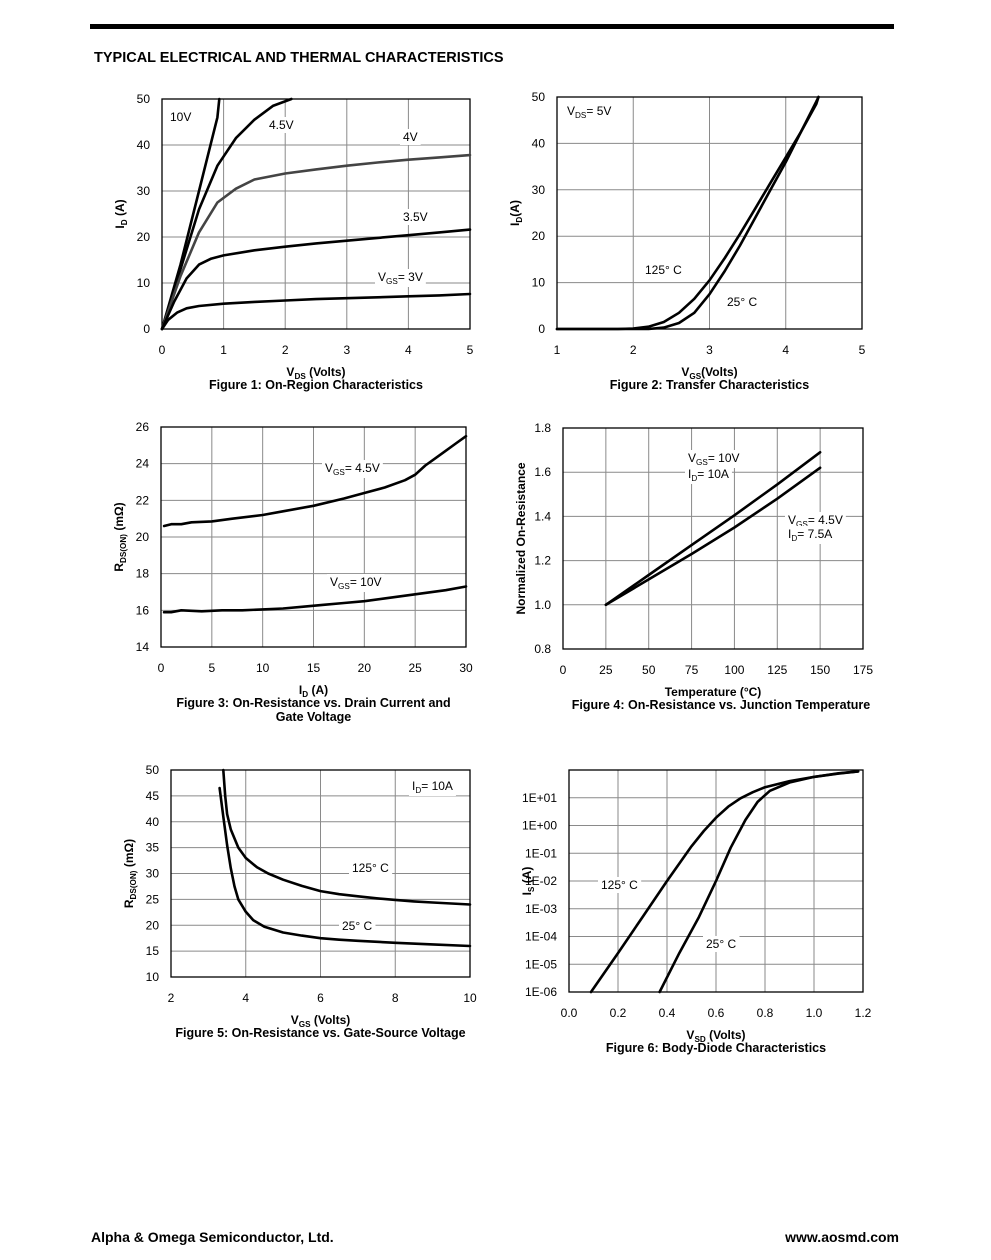 This screenshot has height=1260, width=991. Describe the element at coordinates (863, 1013) in the screenshot. I see `x-tick-label: 1.2` at that location.